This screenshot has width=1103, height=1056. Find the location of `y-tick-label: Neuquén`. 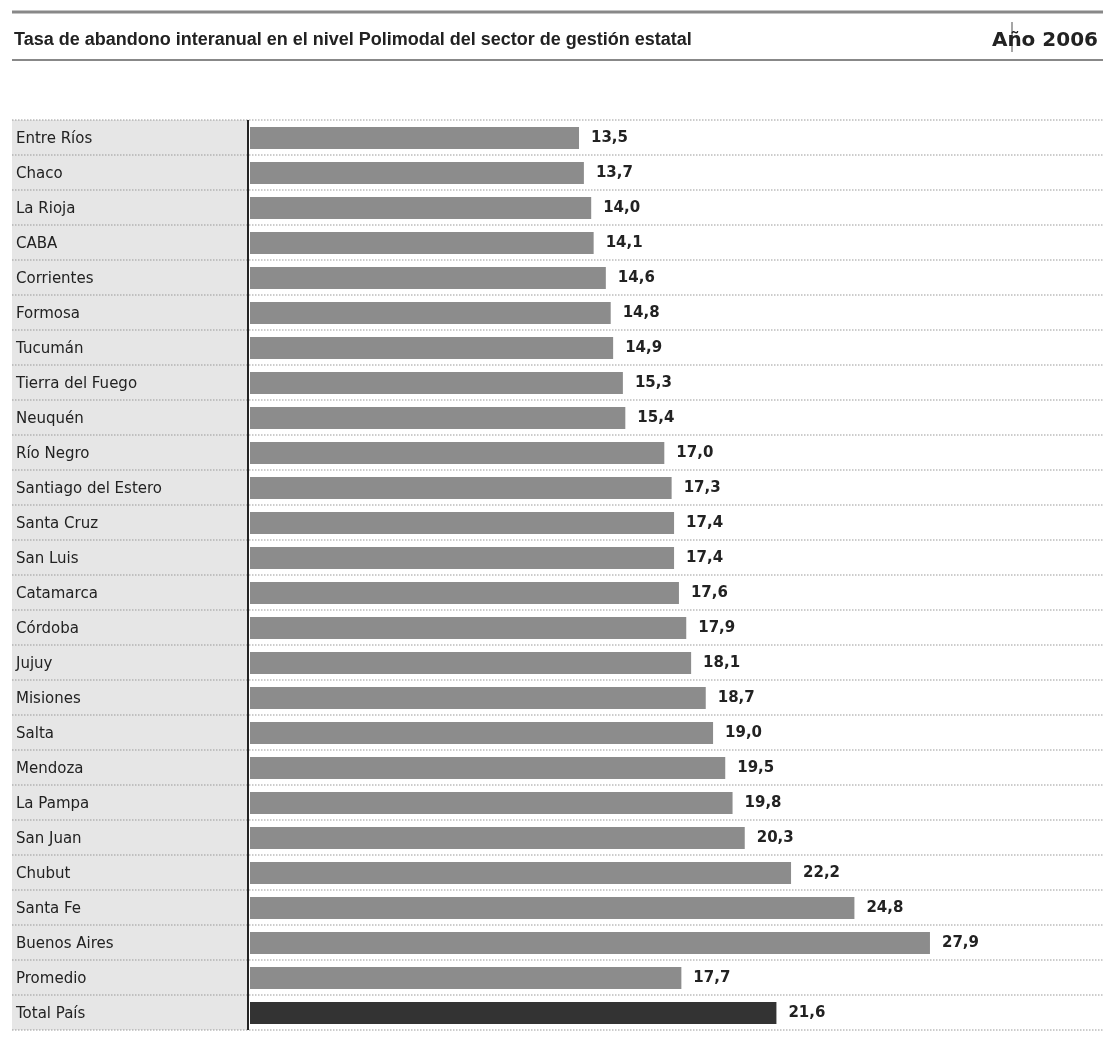

y-tick-label: Neuquén is located at coordinates (50, 418).